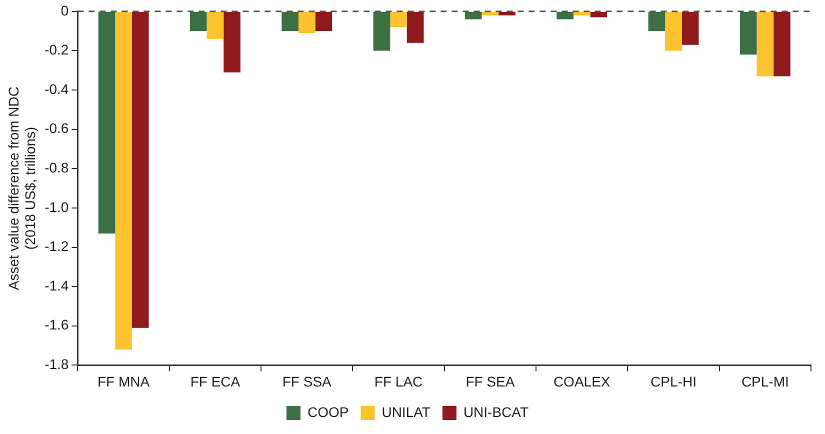 This screenshot has width=825, height=434. I want to click on x-tick-label: FF ECA, so click(215, 381).